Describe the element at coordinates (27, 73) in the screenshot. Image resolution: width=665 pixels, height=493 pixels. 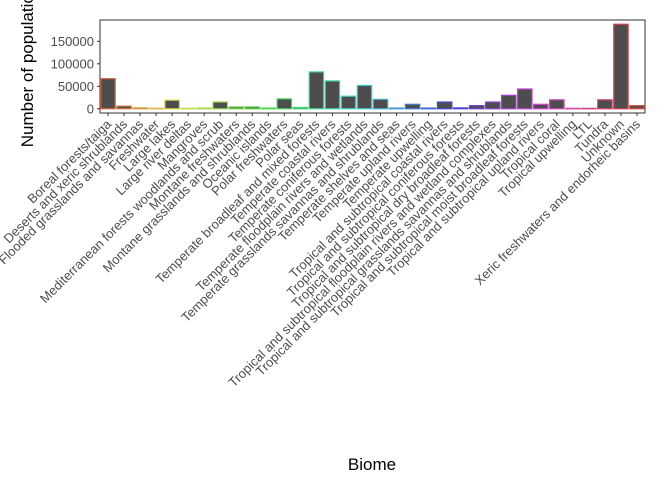
I see `y-axis-title: Number of population` at that location.